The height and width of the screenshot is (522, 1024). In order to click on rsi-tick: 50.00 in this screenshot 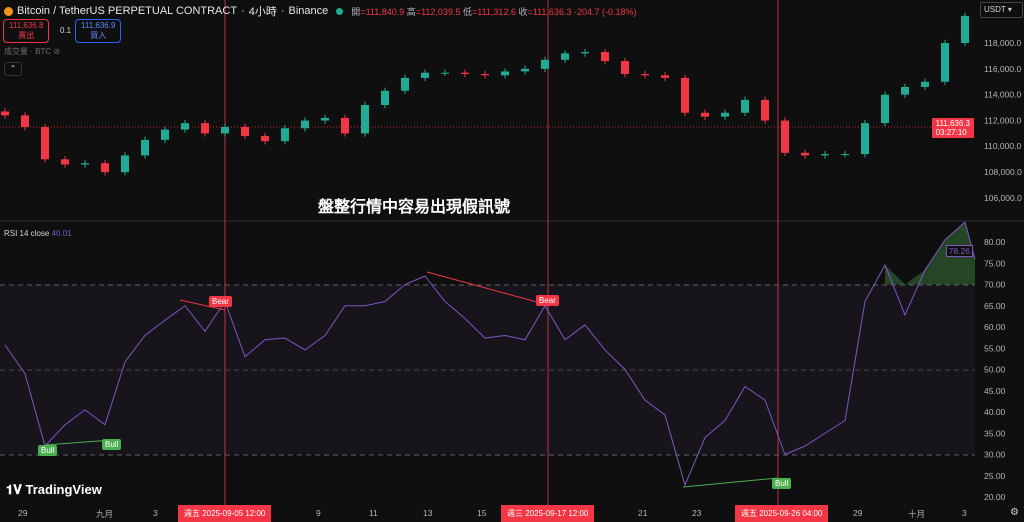, I will do `click(995, 370)`.